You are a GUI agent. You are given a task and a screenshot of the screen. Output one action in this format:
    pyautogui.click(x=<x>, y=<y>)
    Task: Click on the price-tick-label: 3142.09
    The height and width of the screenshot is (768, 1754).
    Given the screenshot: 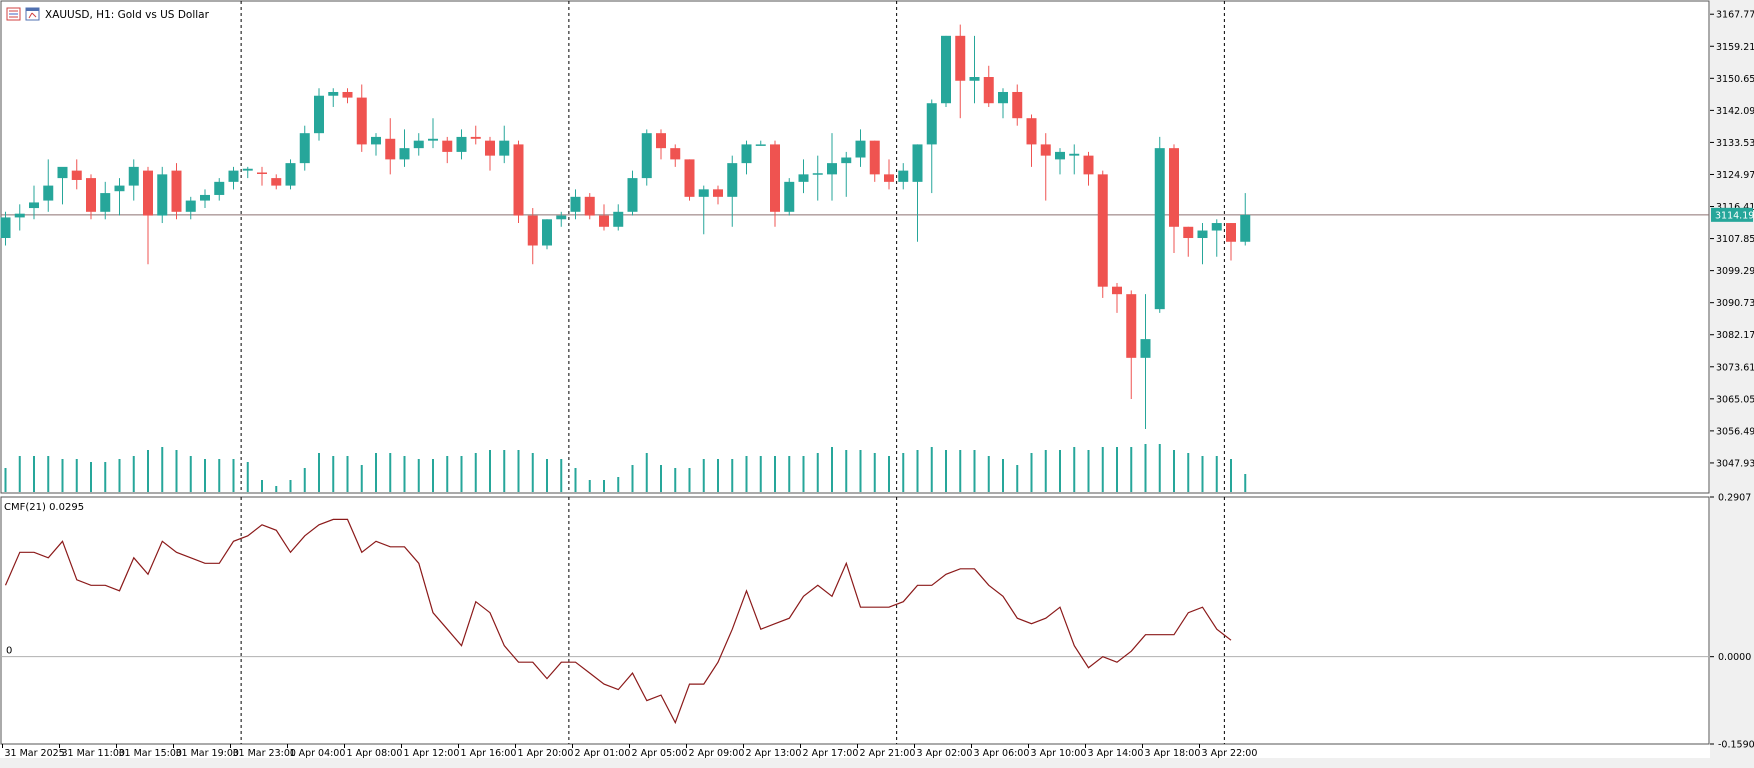 What is the action you would take?
    pyautogui.click(x=1735, y=111)
    